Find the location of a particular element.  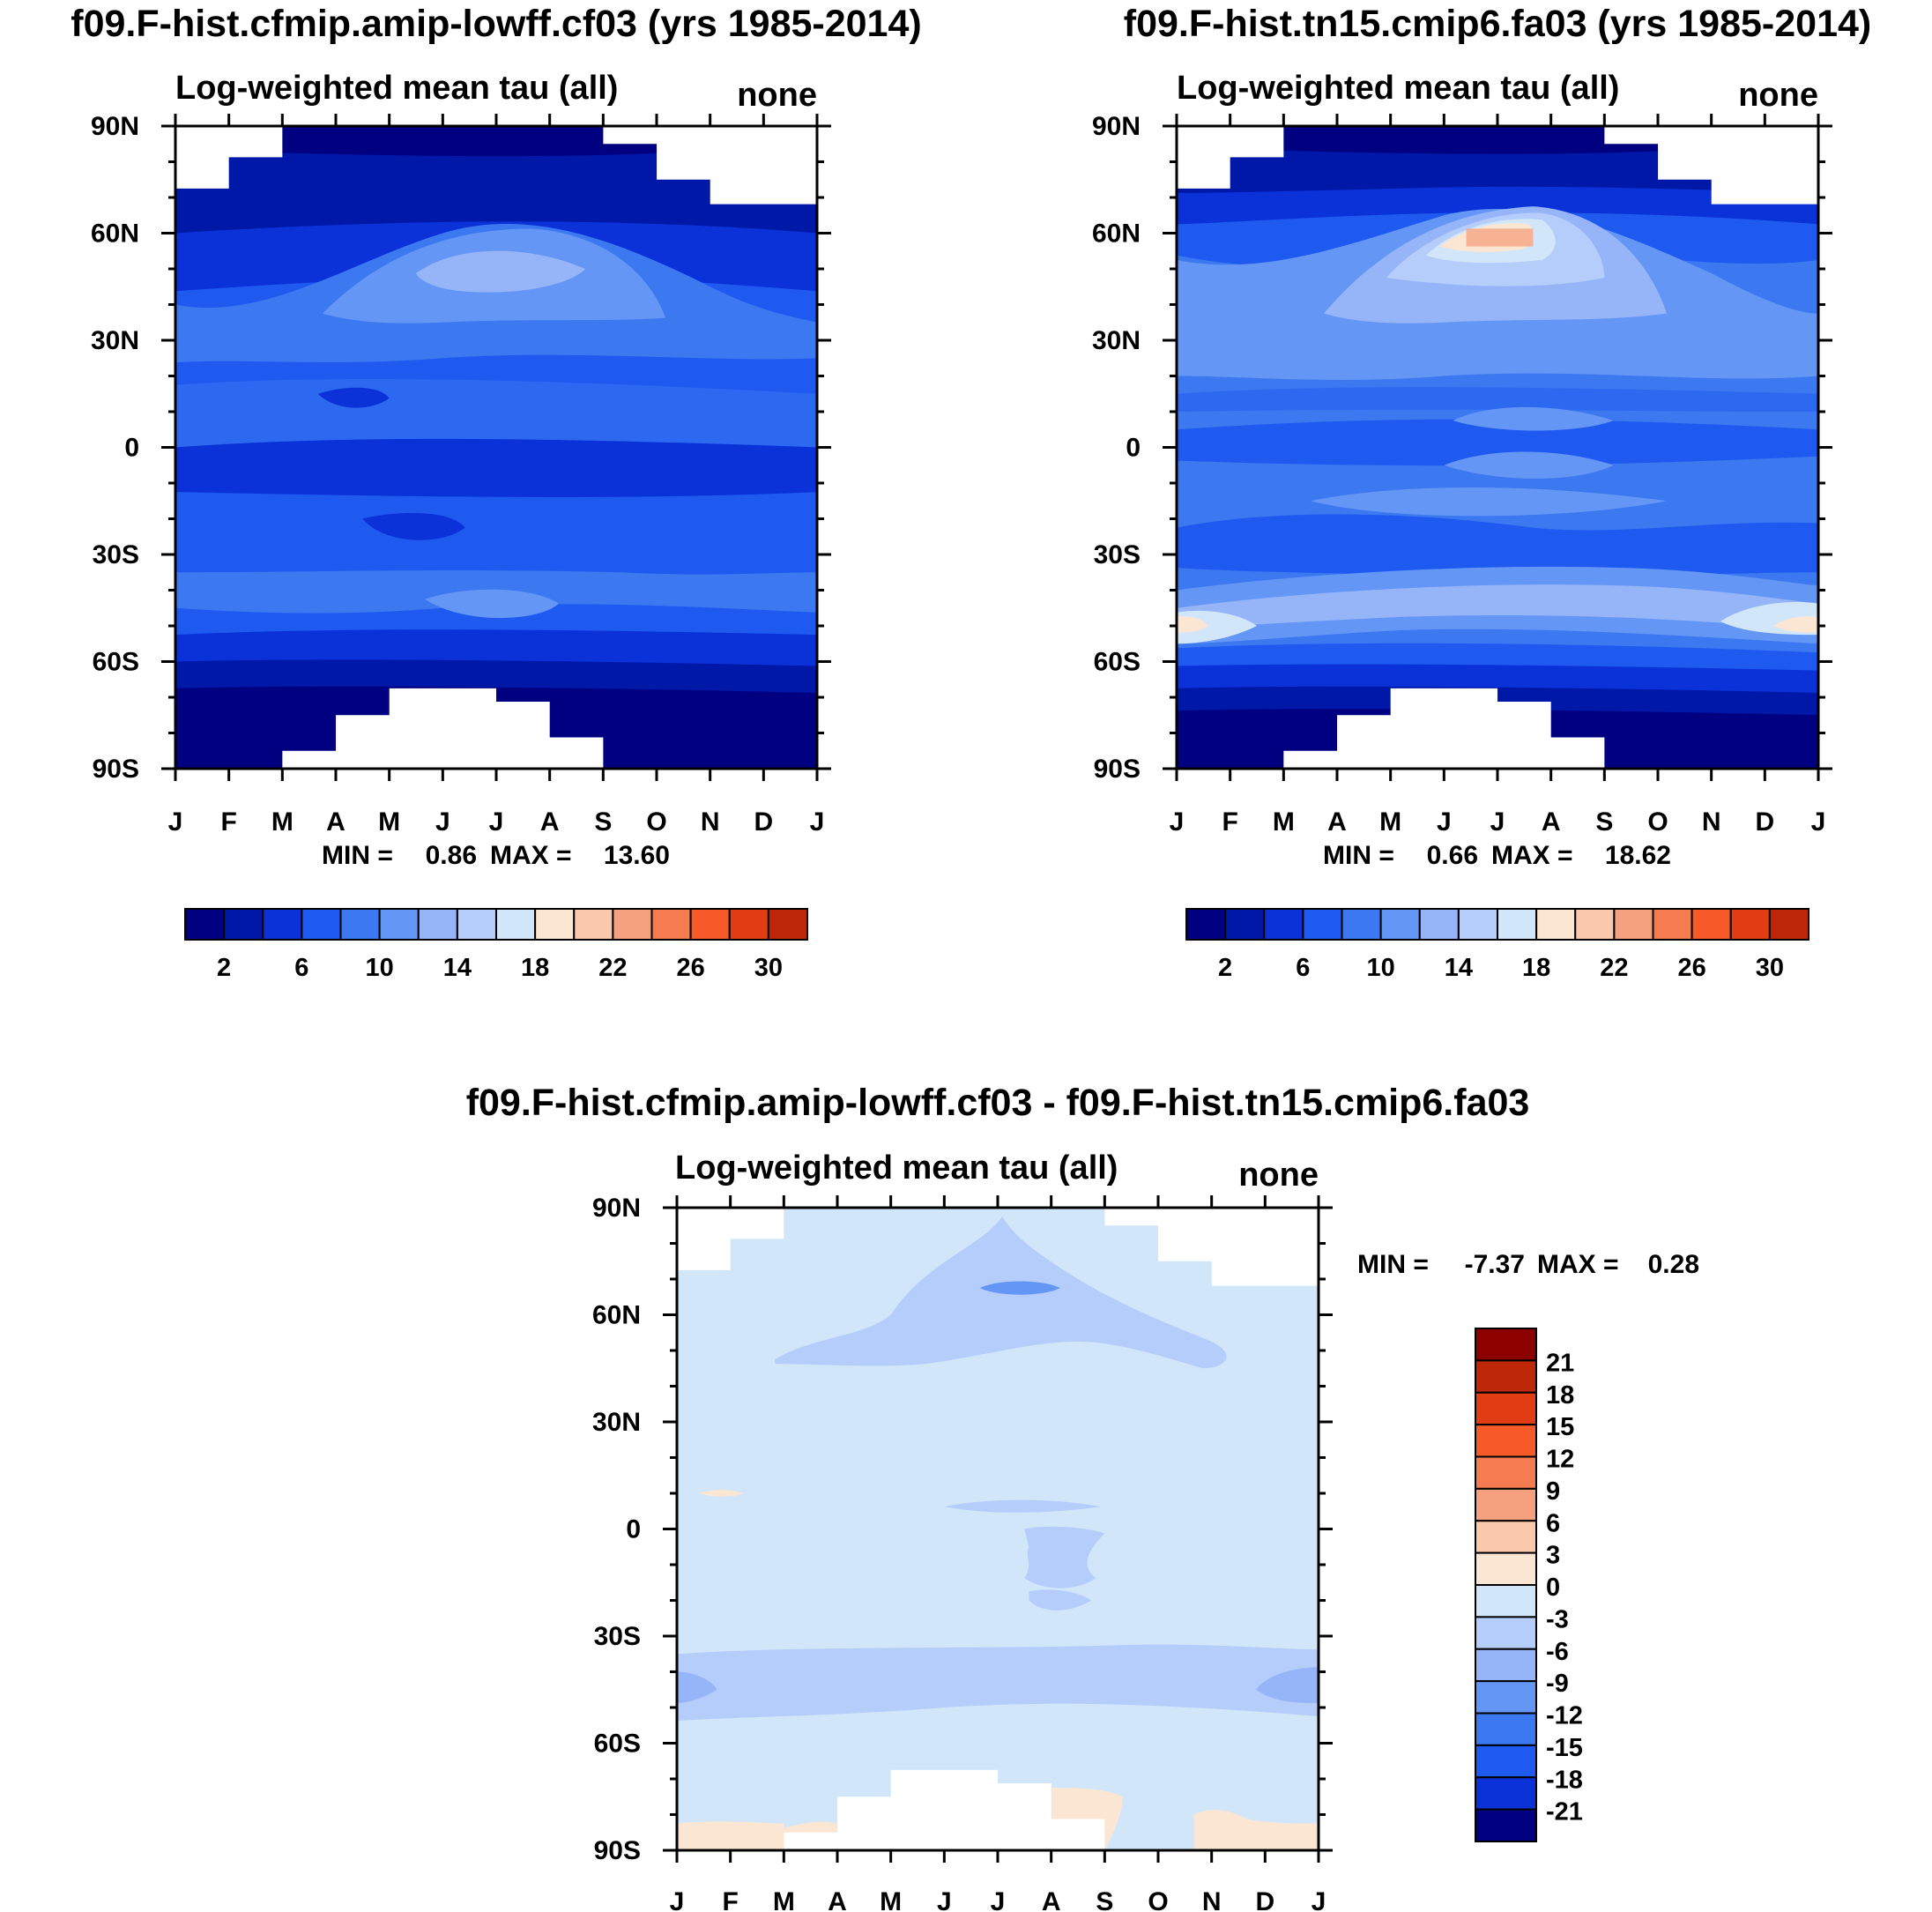

panel-3-axes is located at coordinates (998, 1529).